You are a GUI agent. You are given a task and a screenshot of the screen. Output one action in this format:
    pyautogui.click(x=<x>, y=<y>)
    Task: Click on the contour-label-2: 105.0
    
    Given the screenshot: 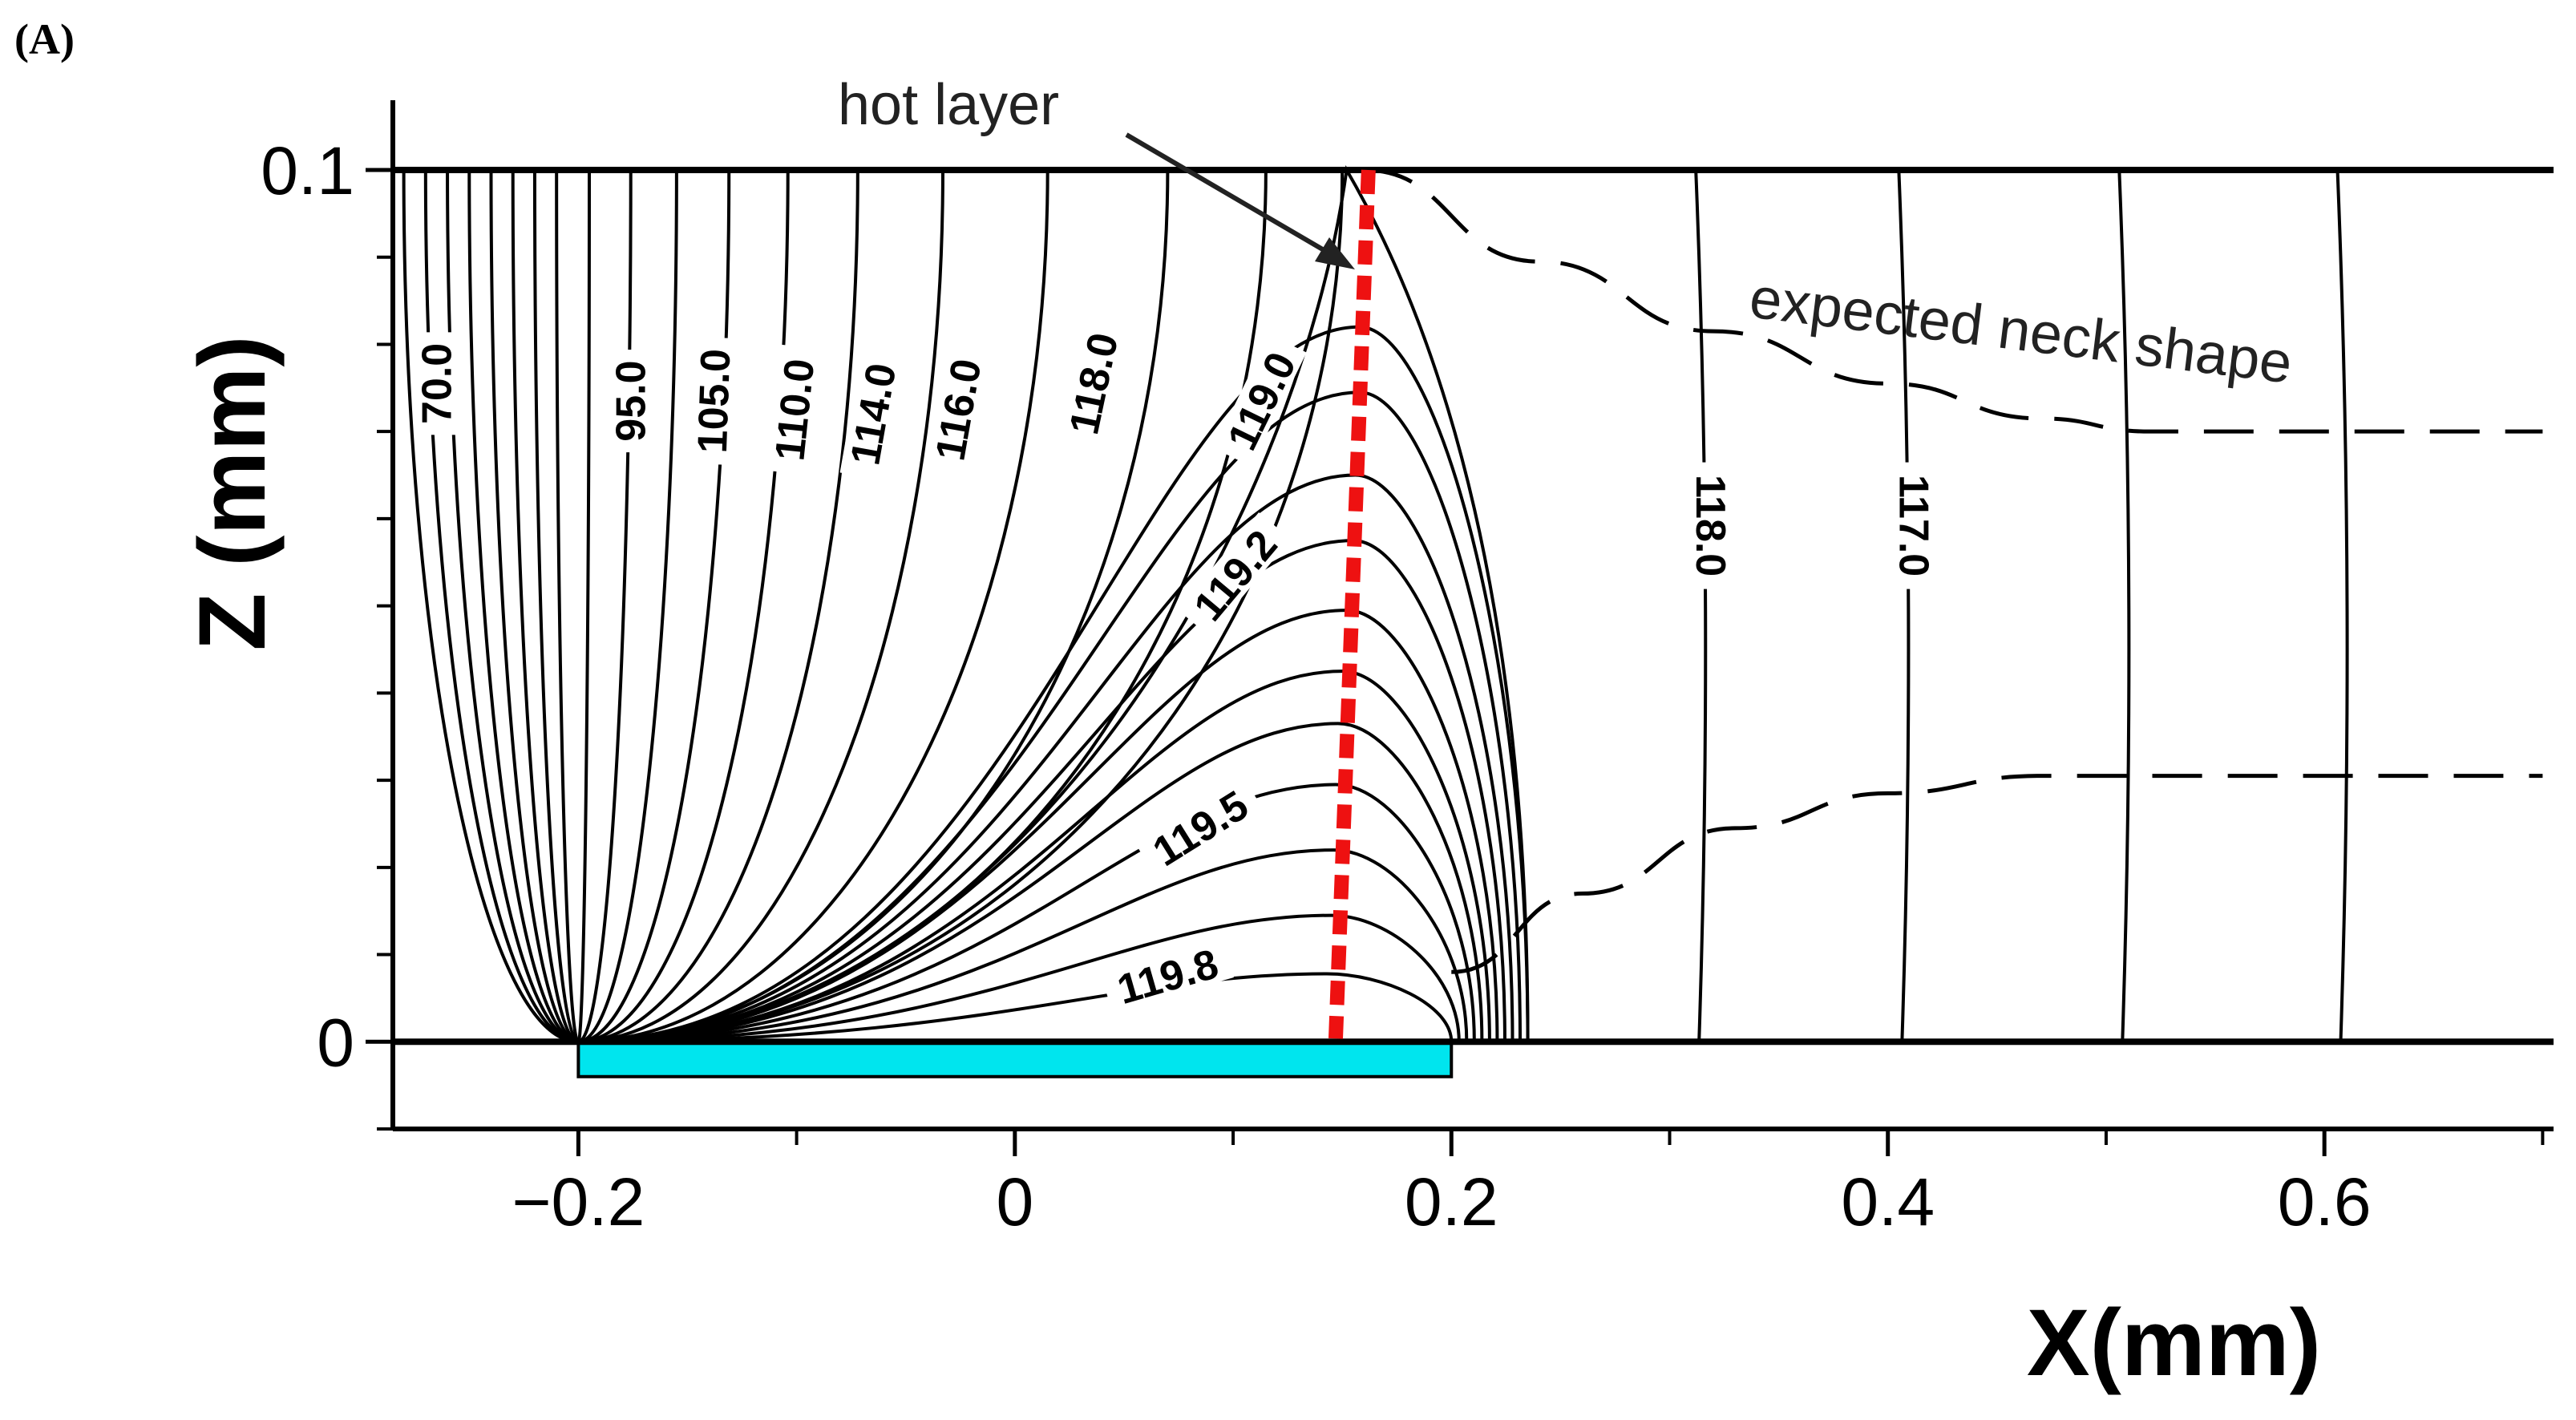 What is the action you would take?
    pyautogui.click(x=714, y=401)
    